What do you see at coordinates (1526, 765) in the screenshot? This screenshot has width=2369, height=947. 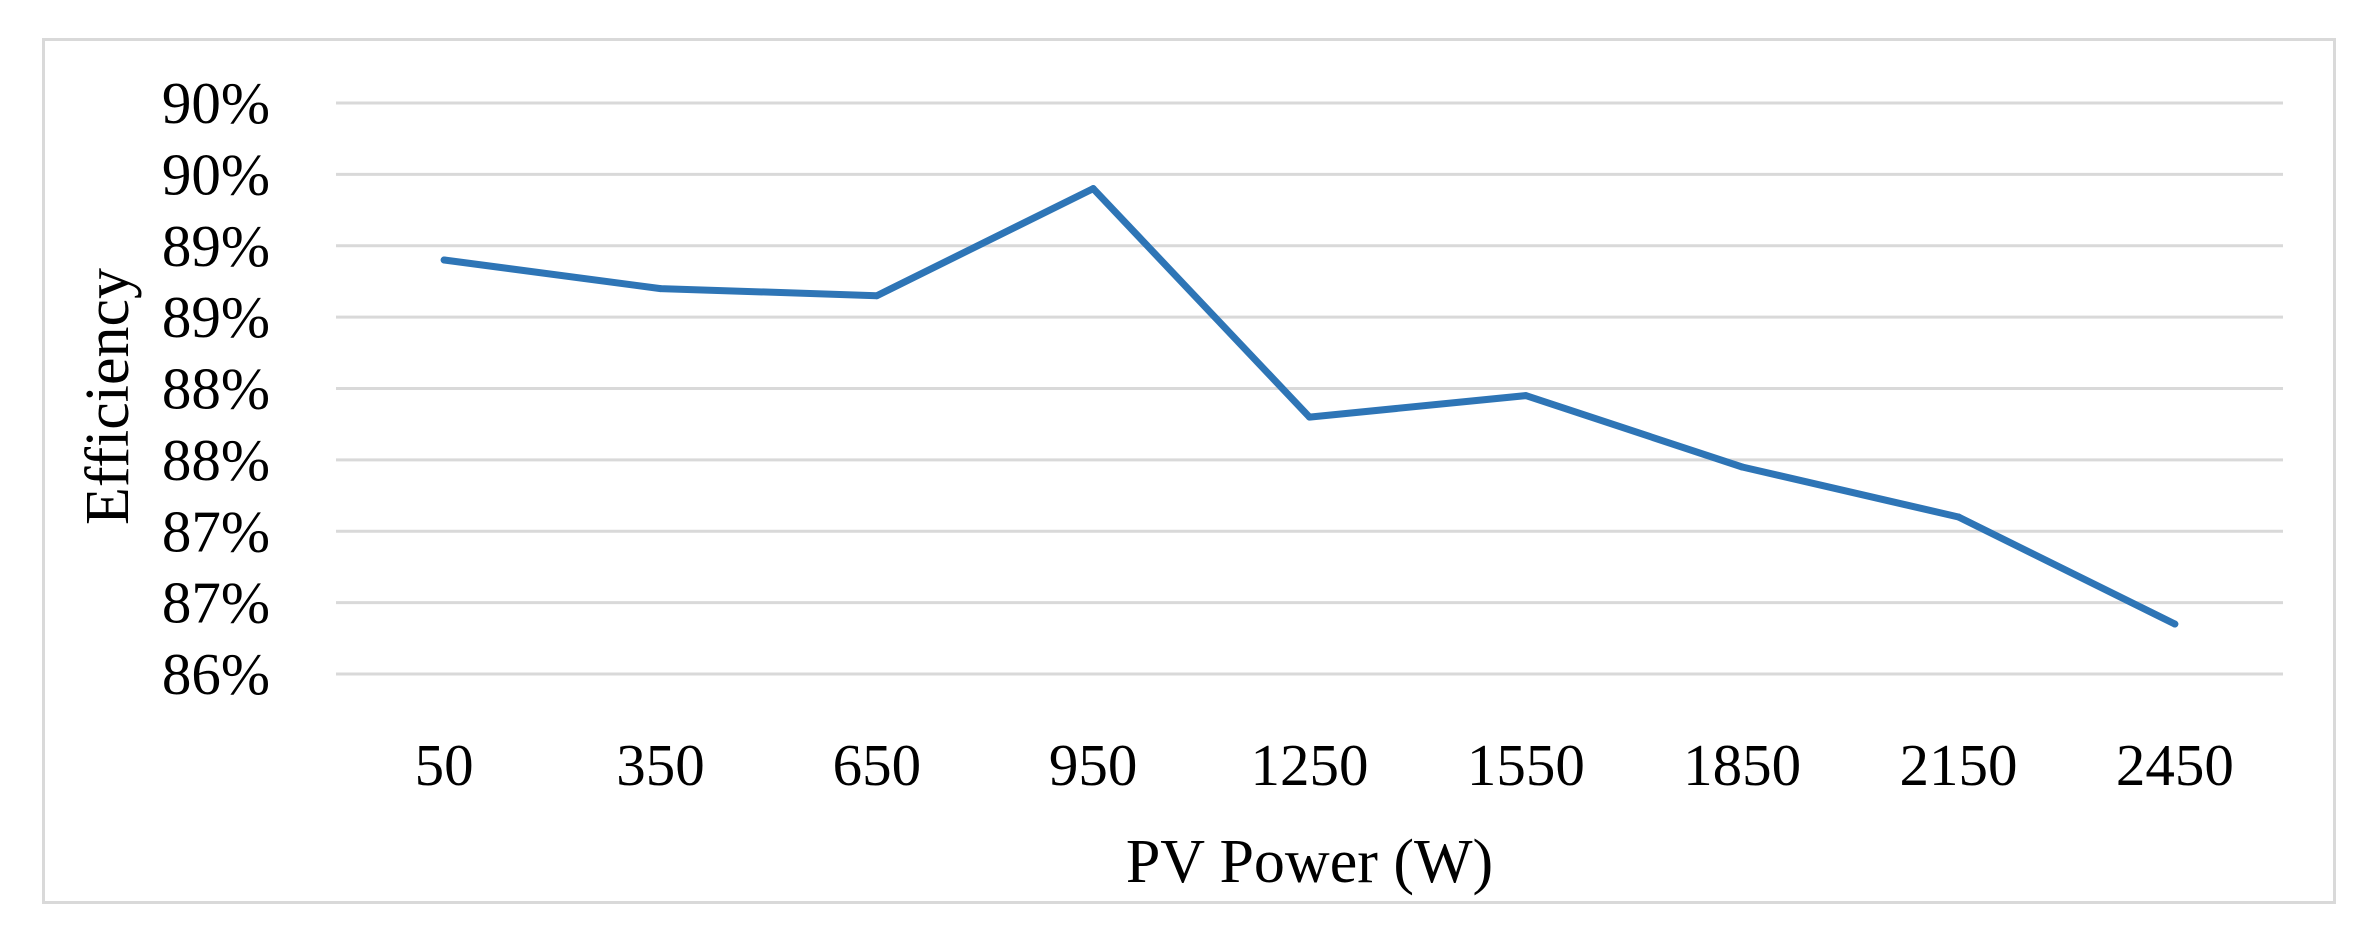 I see `x-tick-label: 1550` at bounding box center [1526, 765].